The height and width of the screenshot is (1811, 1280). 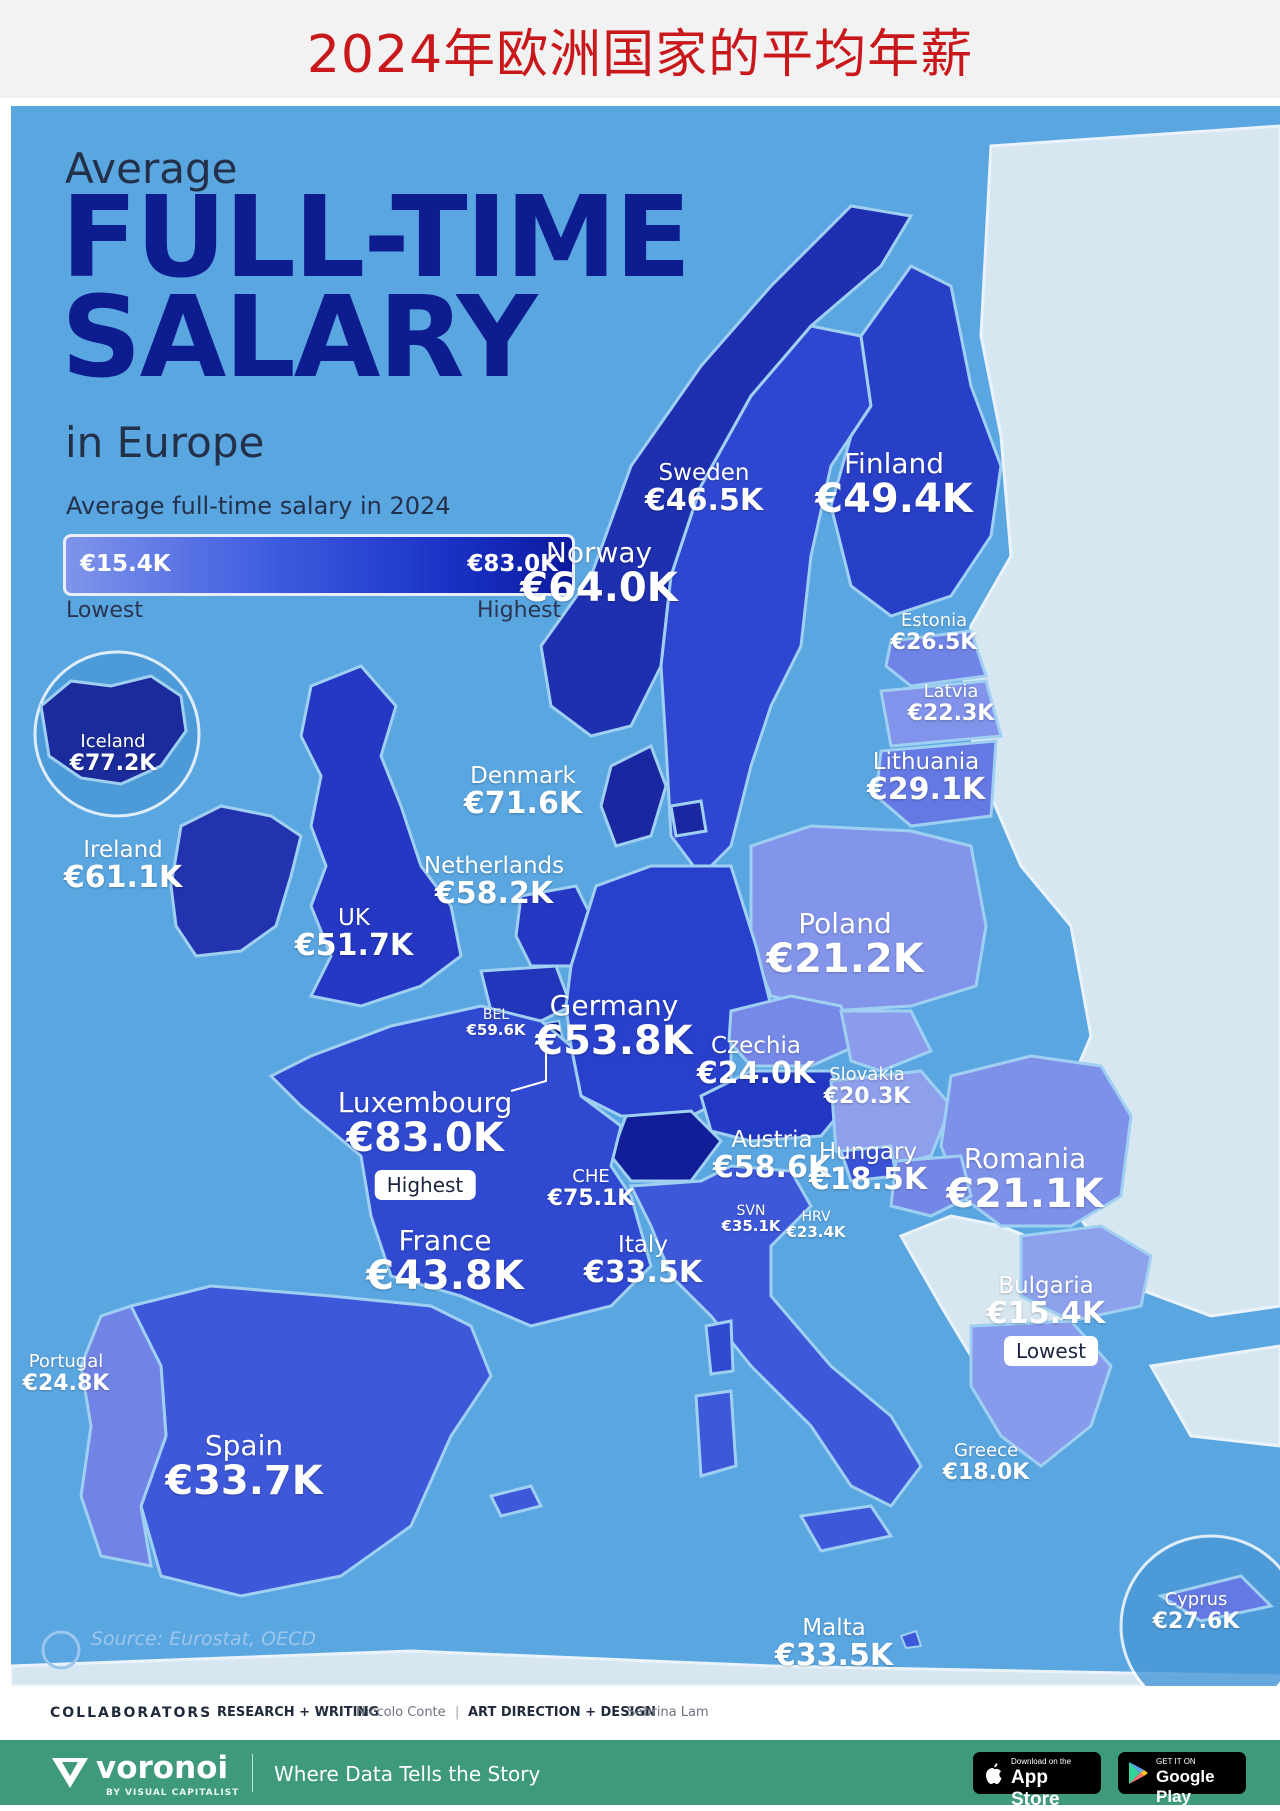 What do you see at coordinates (868, 1168) in the screenshot?
I see `label-hungary: Hungary €18.5K` at bounding box center [868, 1168].